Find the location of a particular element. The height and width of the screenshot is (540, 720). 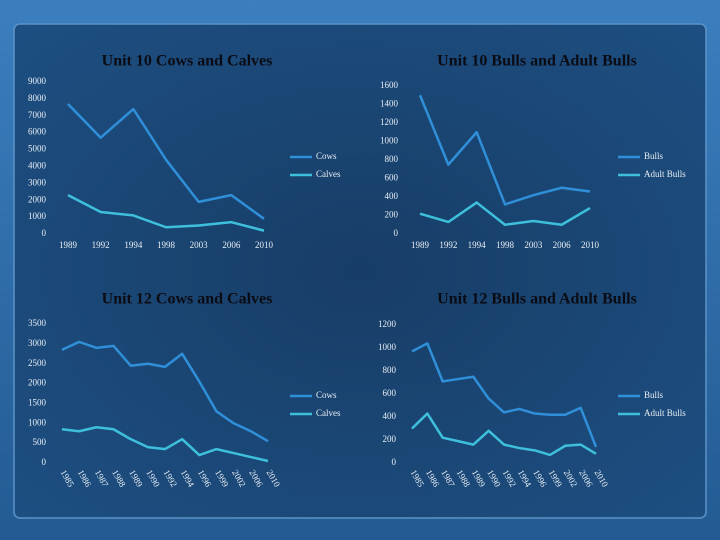

y-tick-label: 5000 is located at coordinates (37, 149).